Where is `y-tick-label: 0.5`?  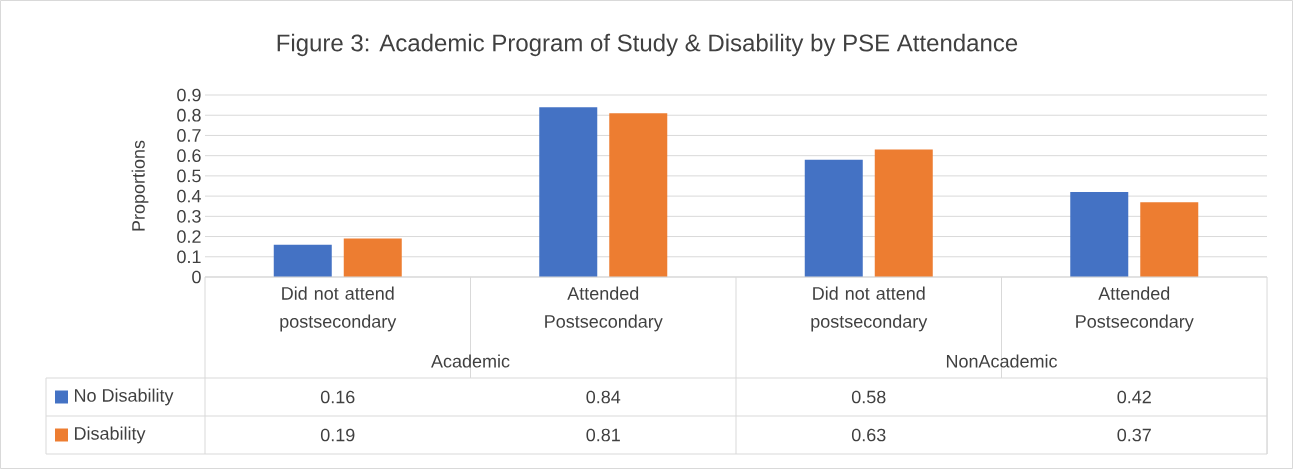
y-tick-label: 0.5 is located at coordinates (189, 176).